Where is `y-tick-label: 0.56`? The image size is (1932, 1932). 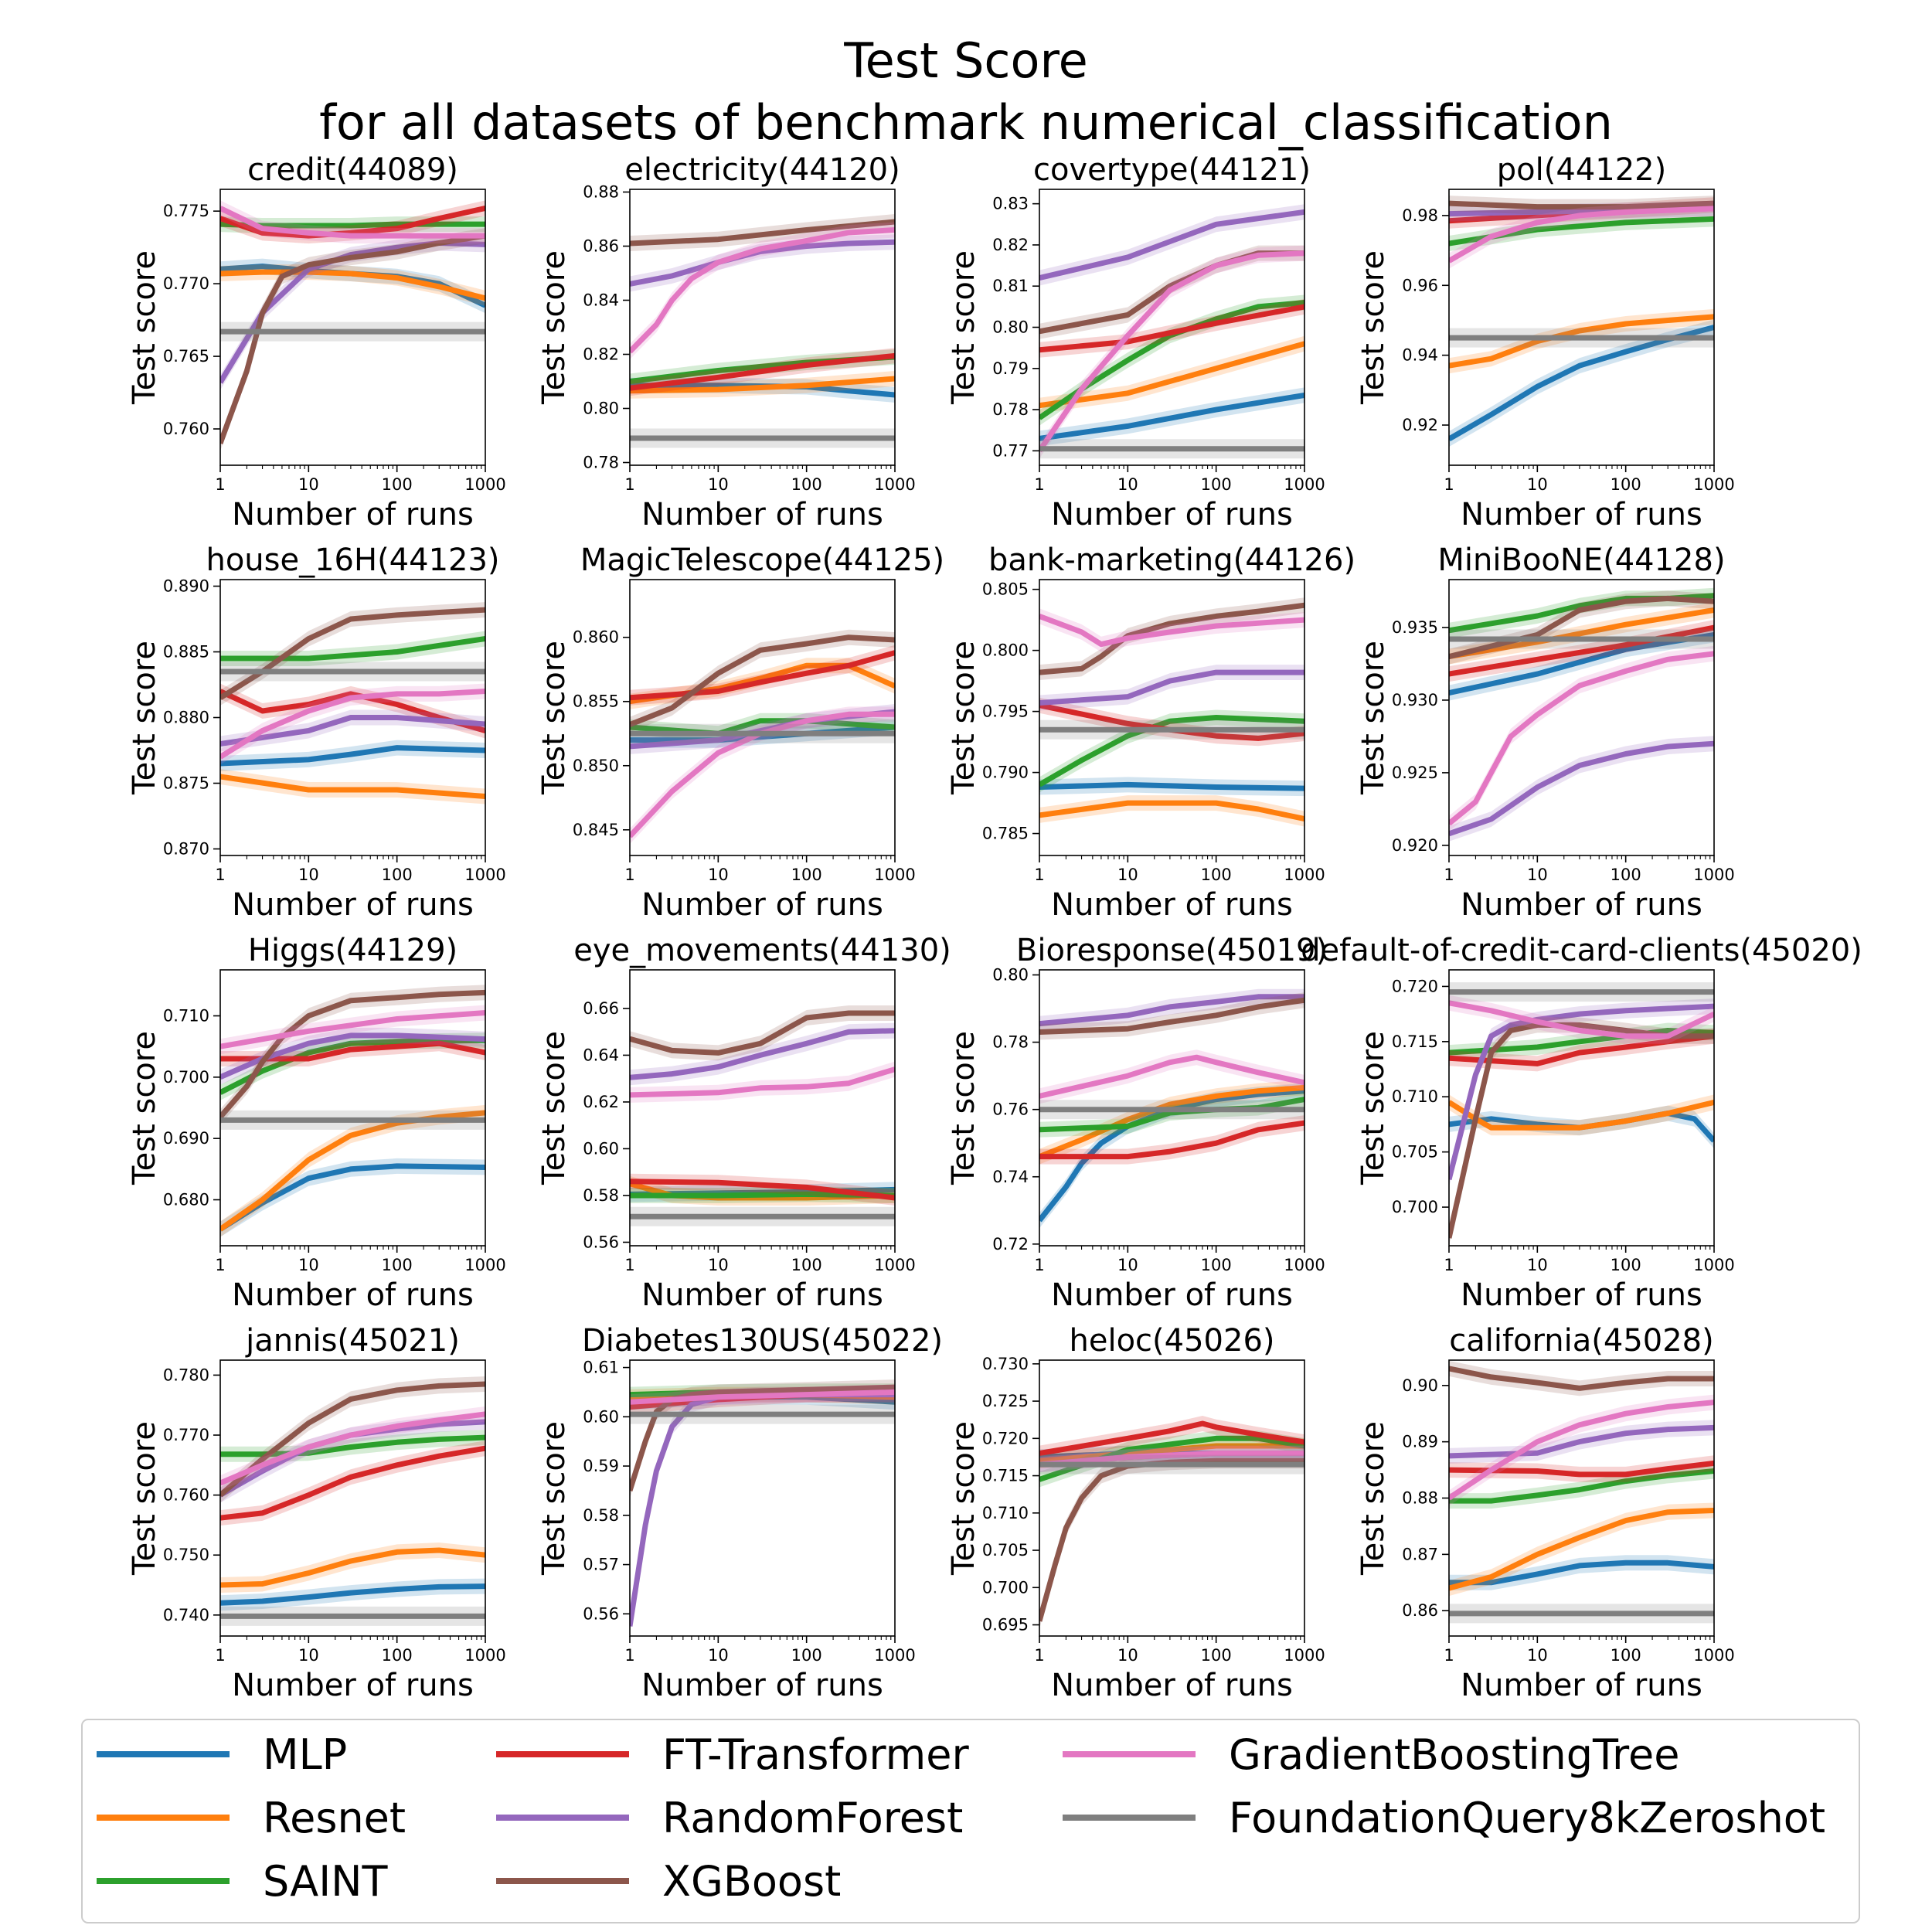
y-tick-label: 0.56 is located at coordinates (601, 1242).